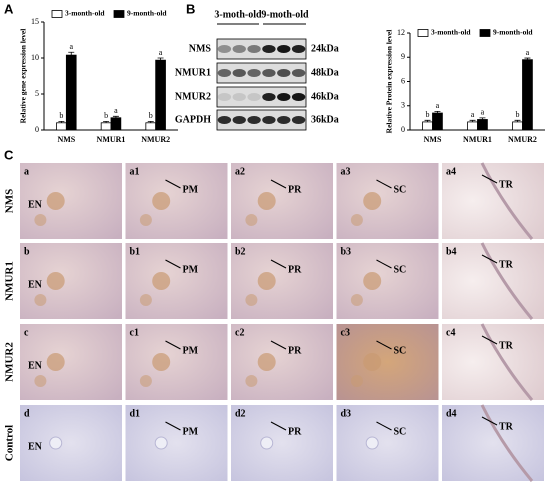 Image resolution: width=550 pixels, height=497 pixels. I want to click on panel-tag: d2, so click(240, 413).